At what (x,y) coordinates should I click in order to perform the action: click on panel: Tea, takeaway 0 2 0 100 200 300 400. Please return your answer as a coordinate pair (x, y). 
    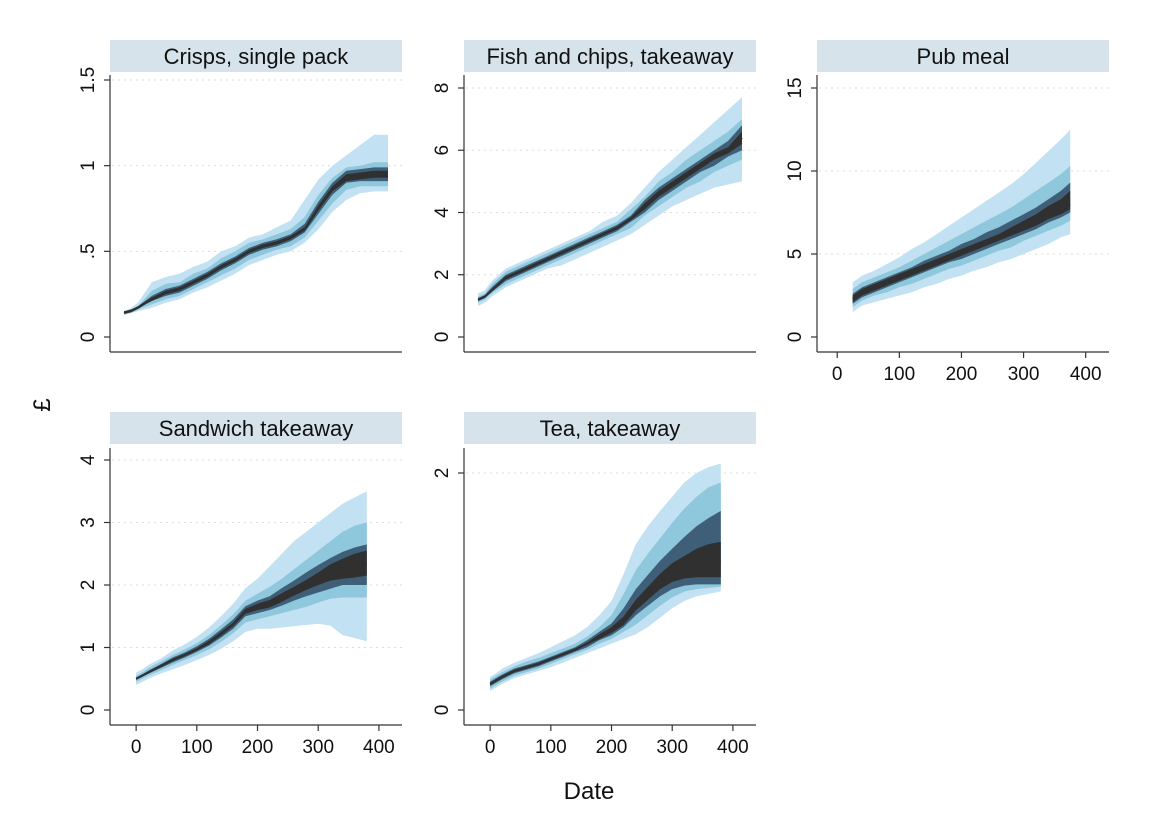
    Looking at the image, I should click on (594, 585).